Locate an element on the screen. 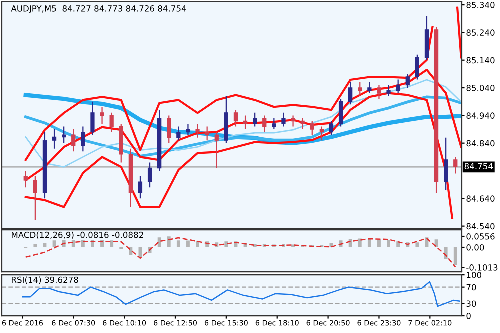 The width and height of the screenshot is (500, 333). y-tick-label: 30 is located at coordinates (471, 304).